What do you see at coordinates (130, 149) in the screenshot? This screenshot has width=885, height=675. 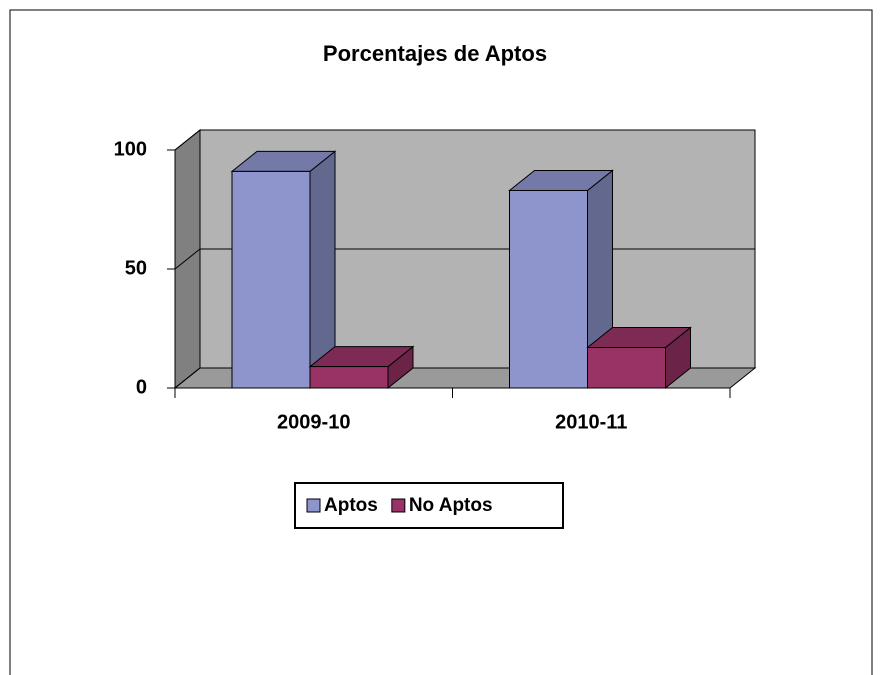 I see `y-tick-label: 100` at bounding box center [130, 149].